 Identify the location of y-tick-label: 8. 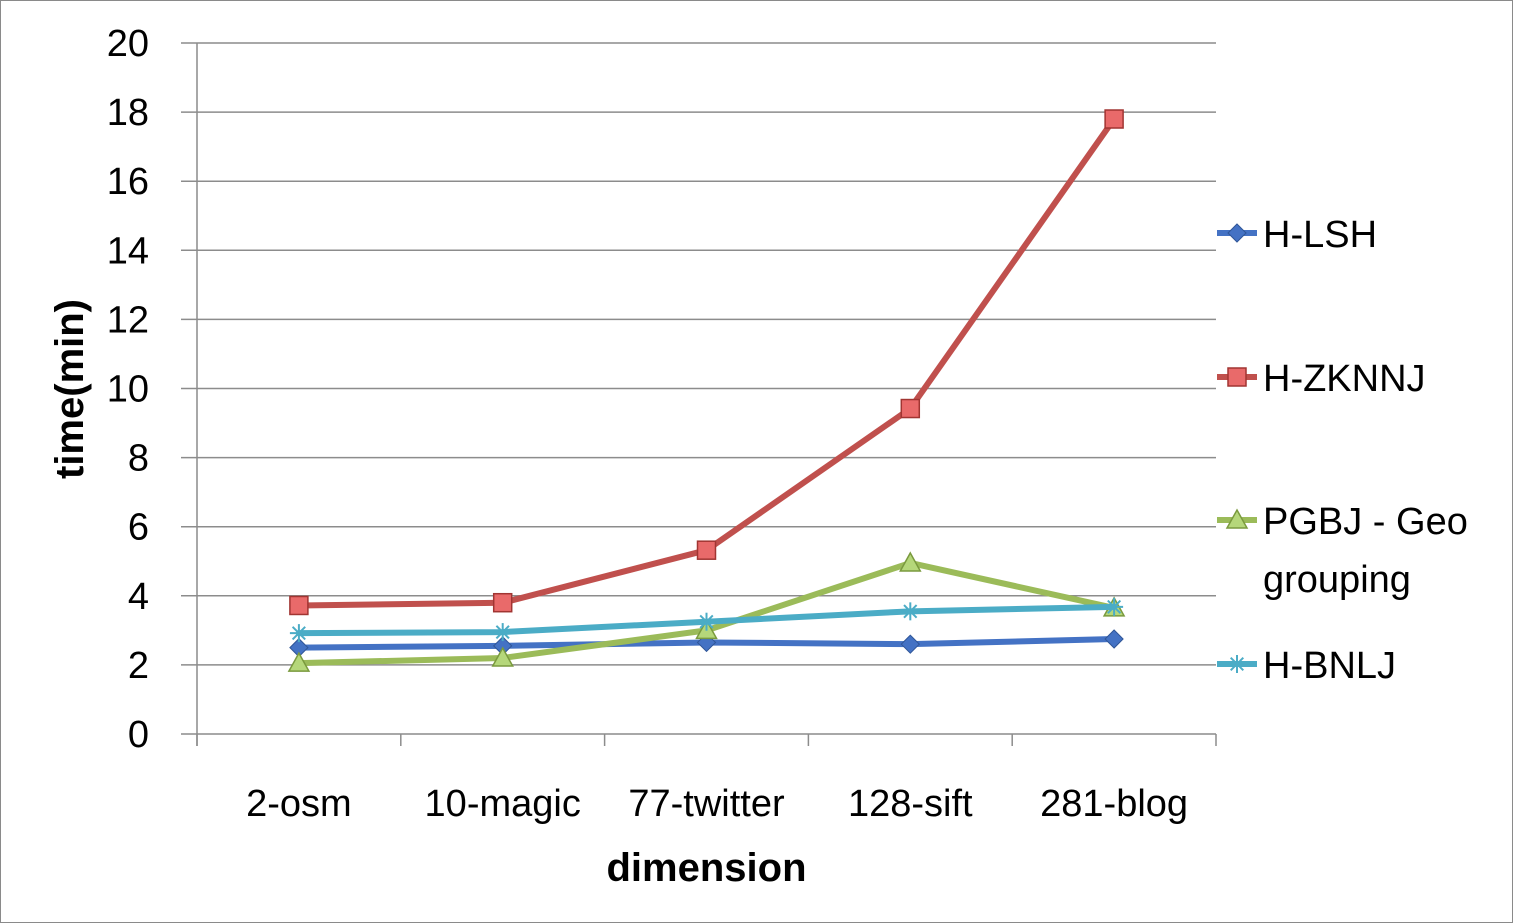
(138, 459).